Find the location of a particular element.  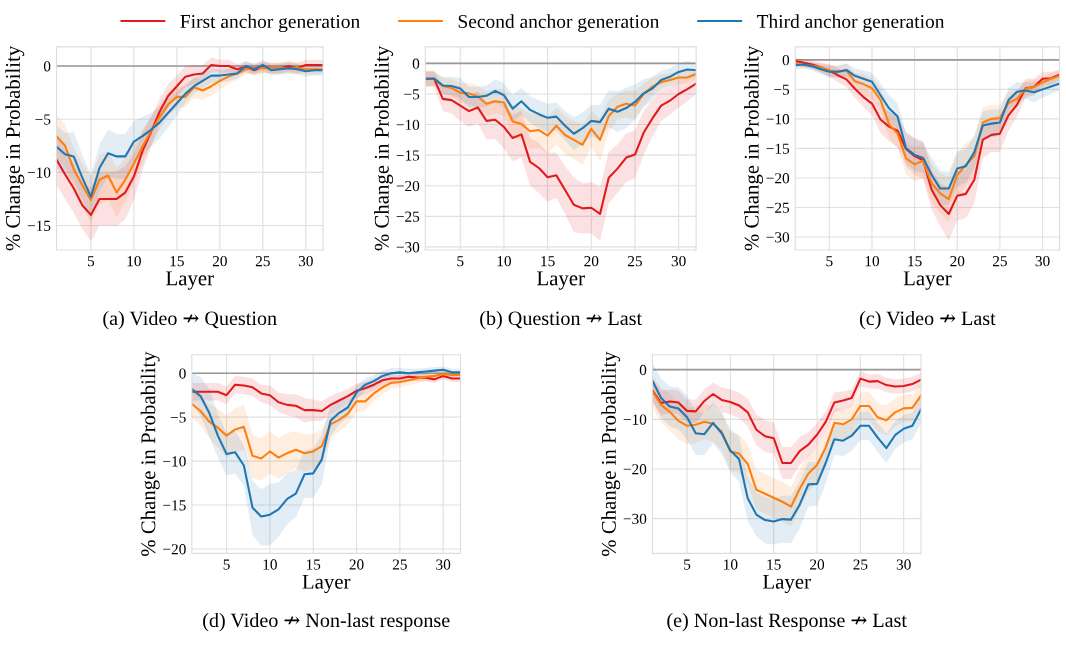

text: (d) Video ↛ Non-last response is located at coordinates (326, 622).